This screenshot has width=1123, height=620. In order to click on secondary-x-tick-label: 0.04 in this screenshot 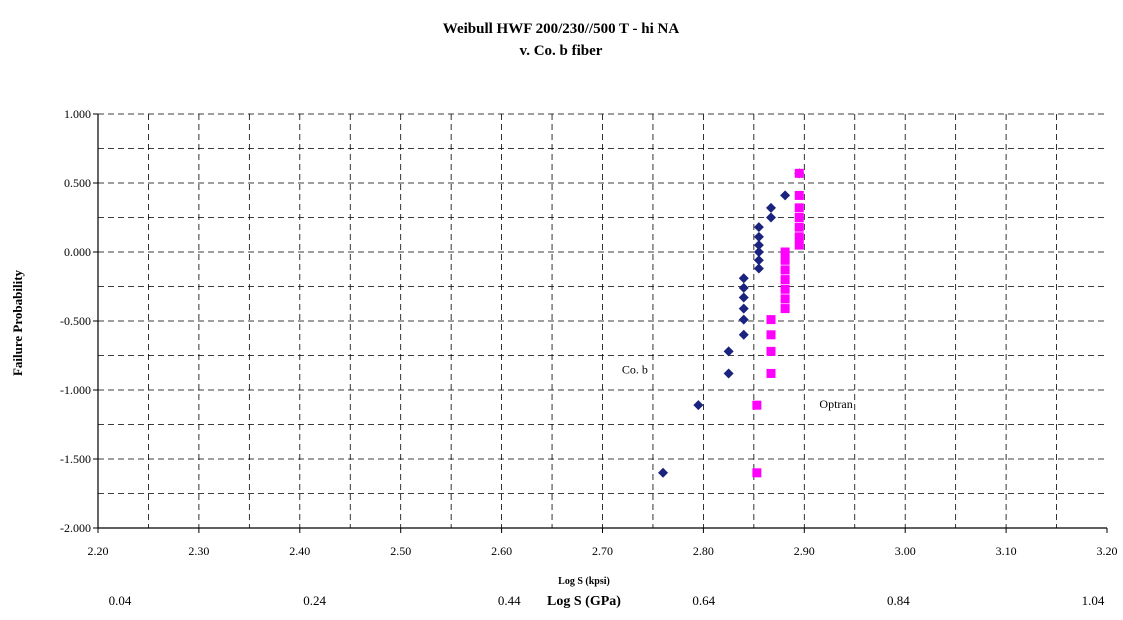, I will do `click(120, 600)`.